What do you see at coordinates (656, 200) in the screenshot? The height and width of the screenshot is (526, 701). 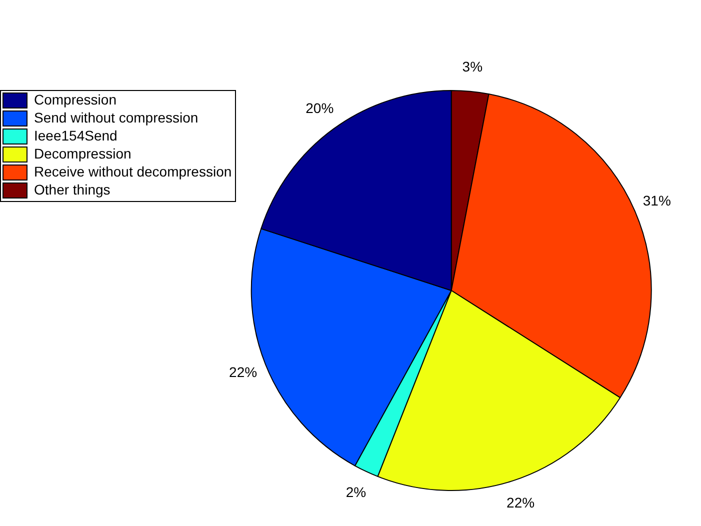 I see `data-label: 31%` at bounding box center [656, 200].